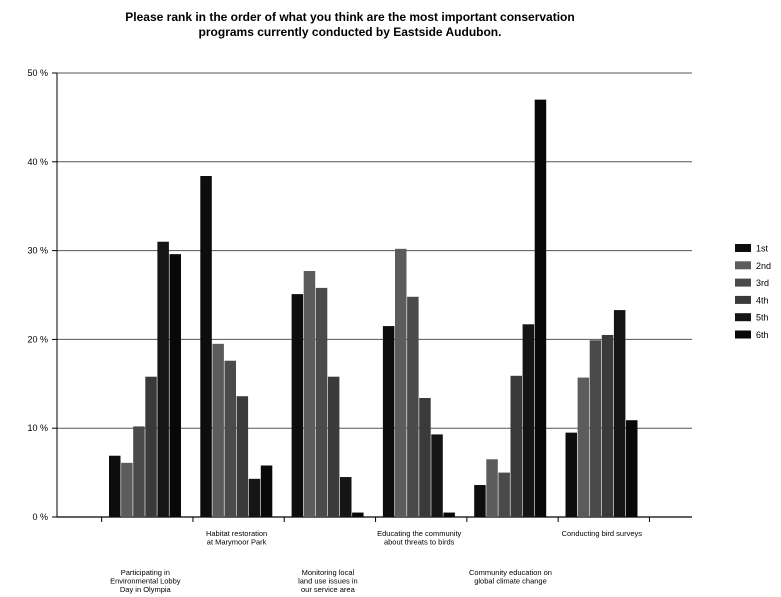  I want to click on category-label: Habitat restoration, so click(236, 533).